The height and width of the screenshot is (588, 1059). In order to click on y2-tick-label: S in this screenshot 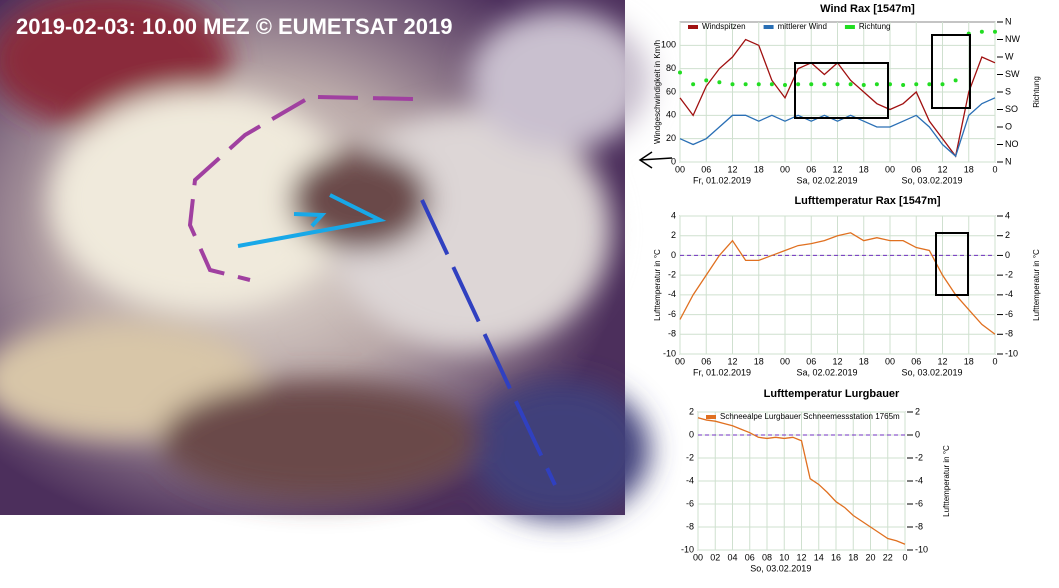, I will do `click(1008, 91)`.